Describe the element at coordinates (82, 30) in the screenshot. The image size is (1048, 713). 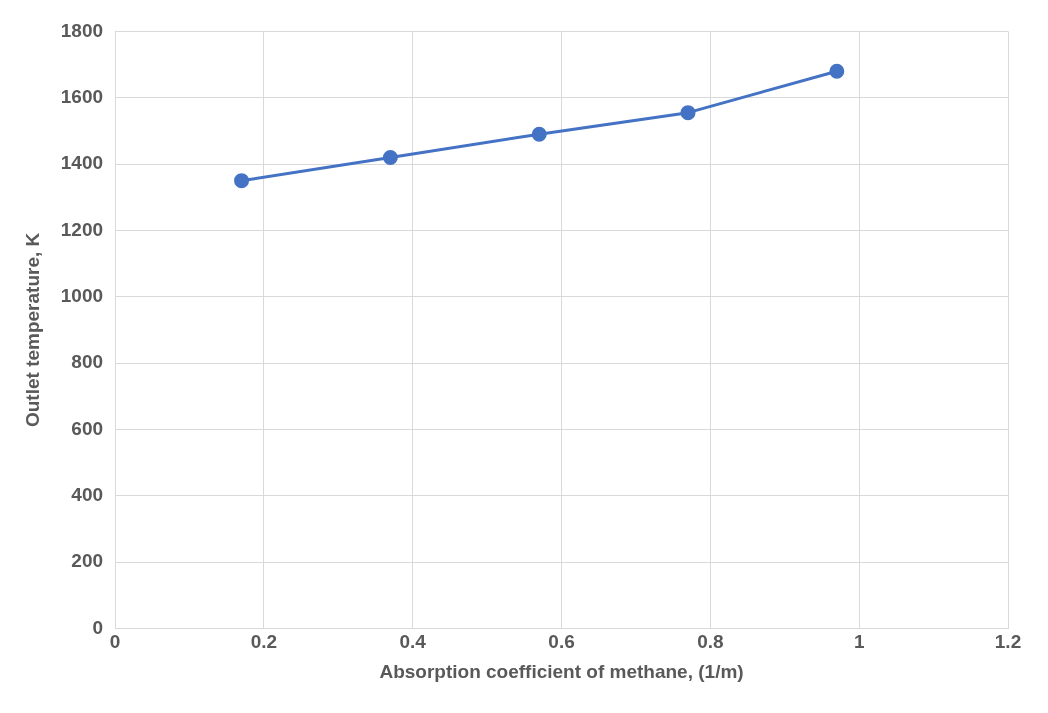
I see `y-tick-label: 1800` at that location.